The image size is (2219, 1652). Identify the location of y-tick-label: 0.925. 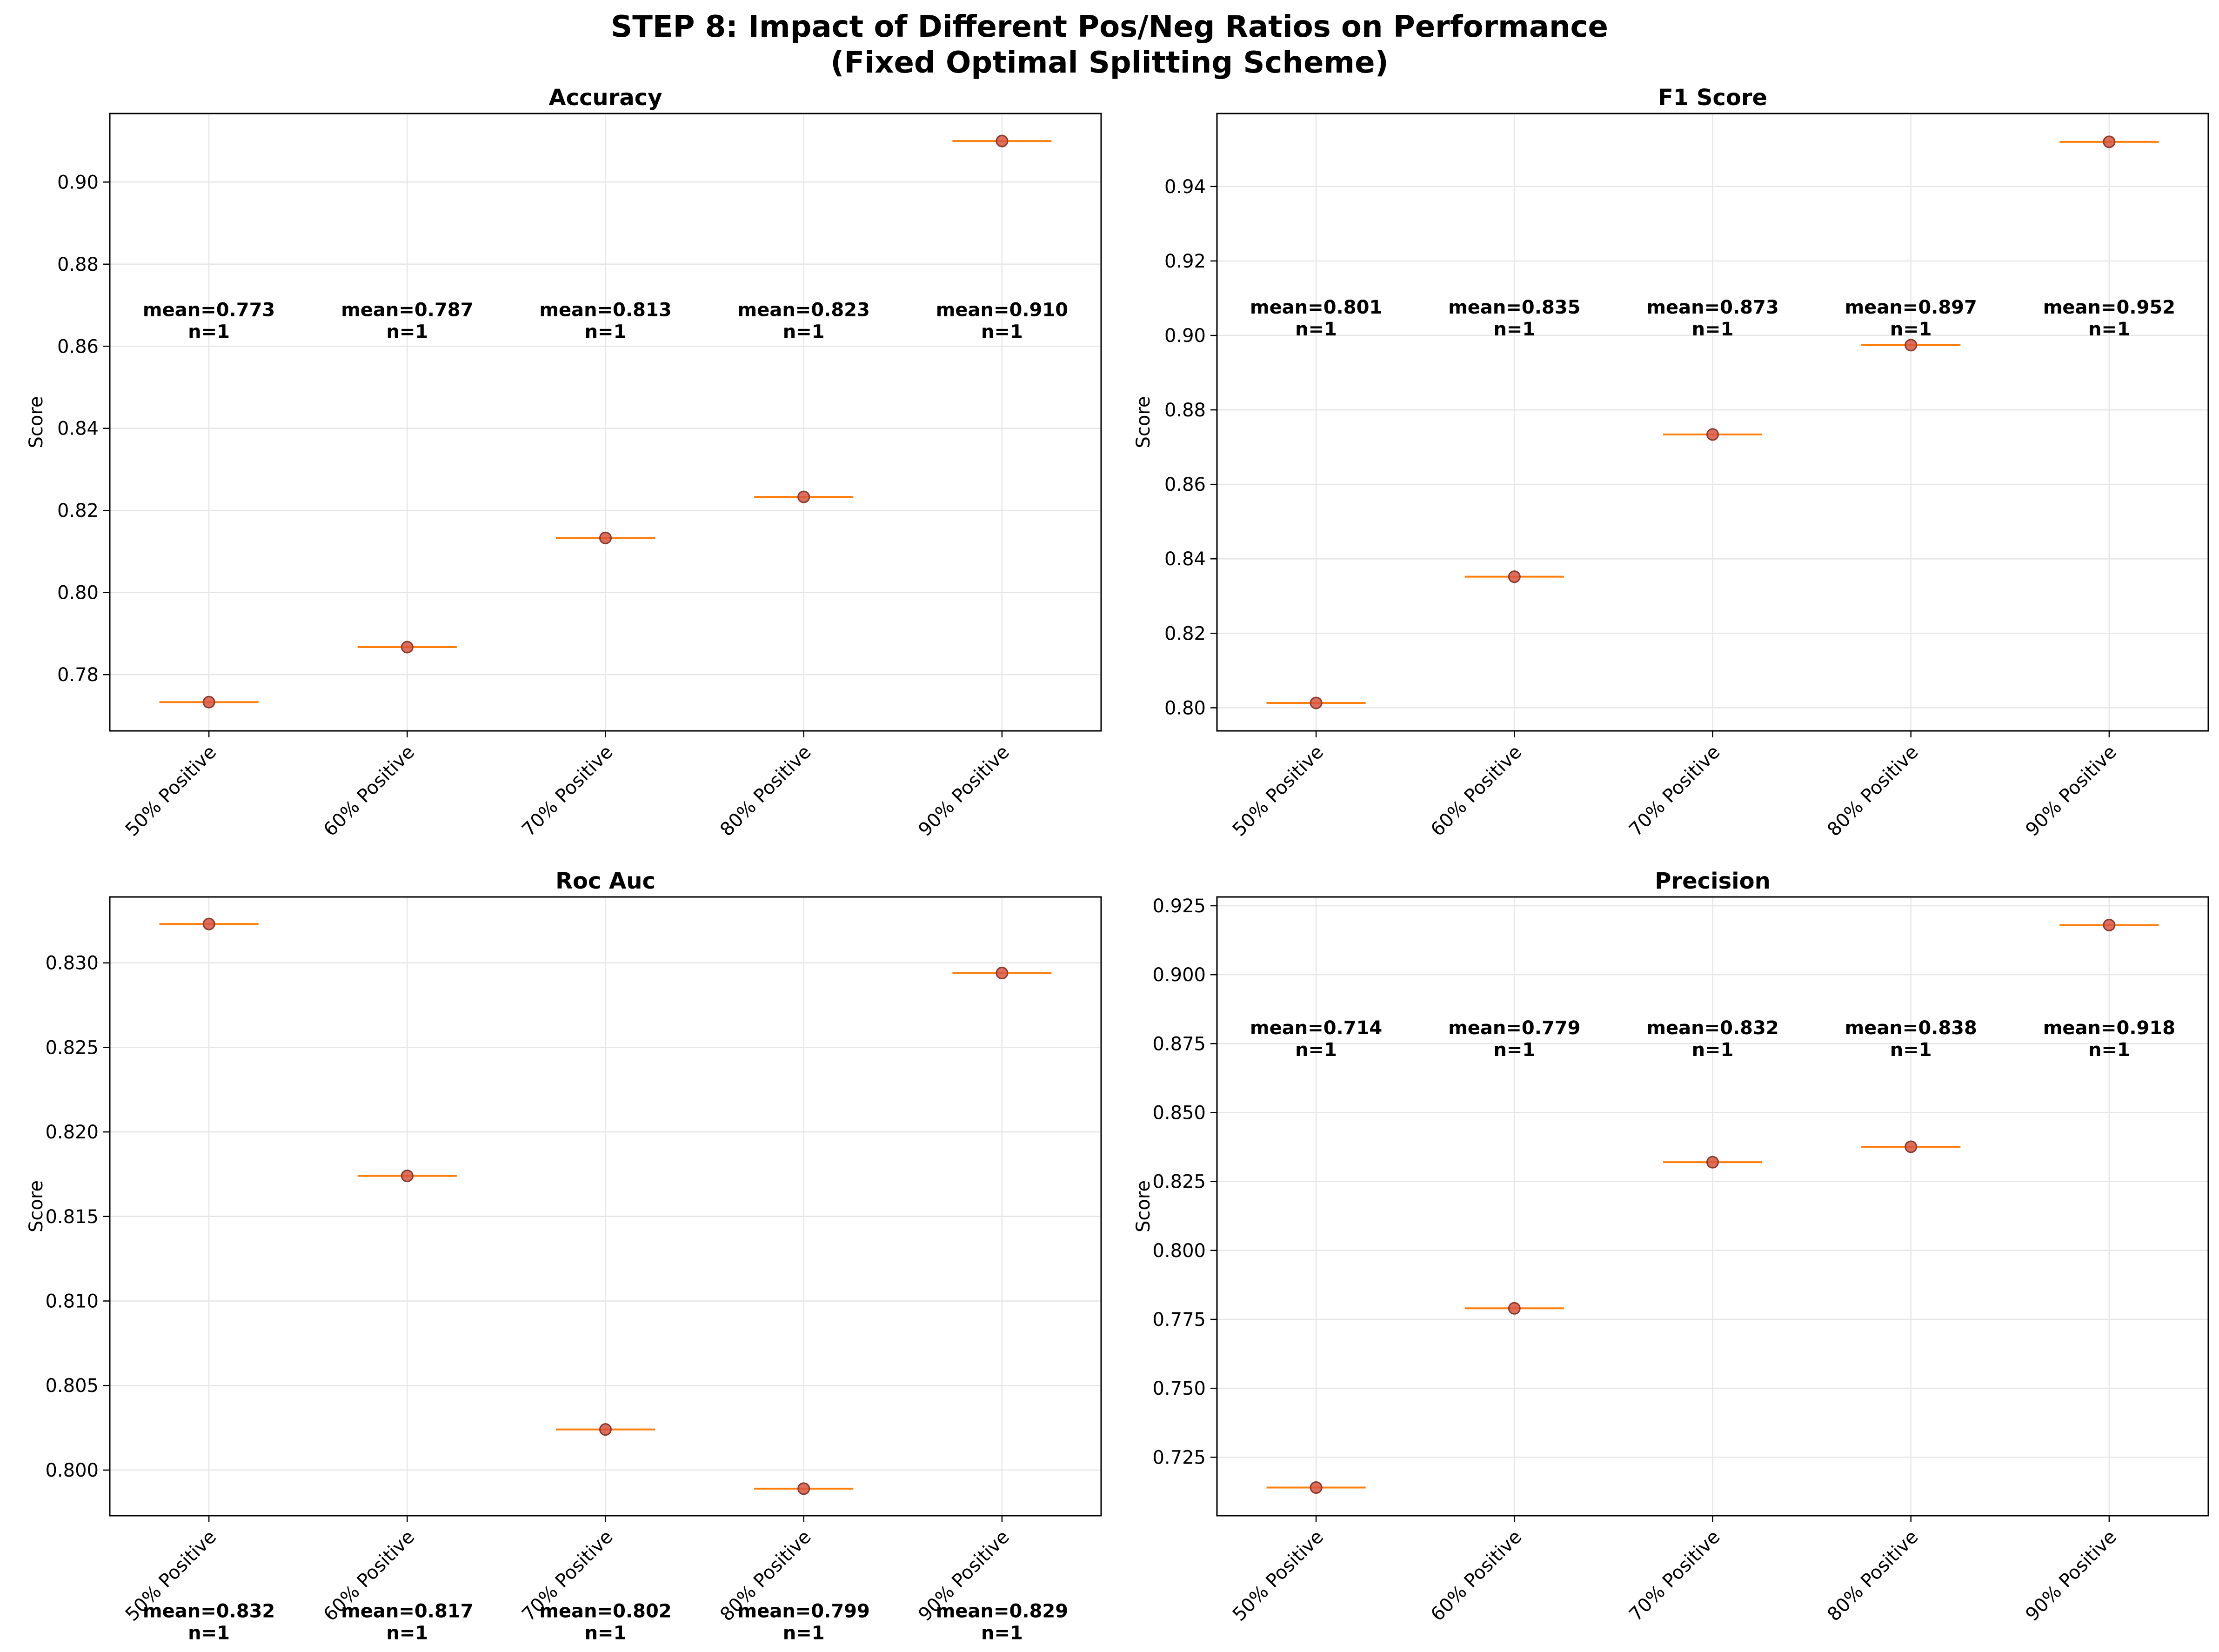
(1179, 906).